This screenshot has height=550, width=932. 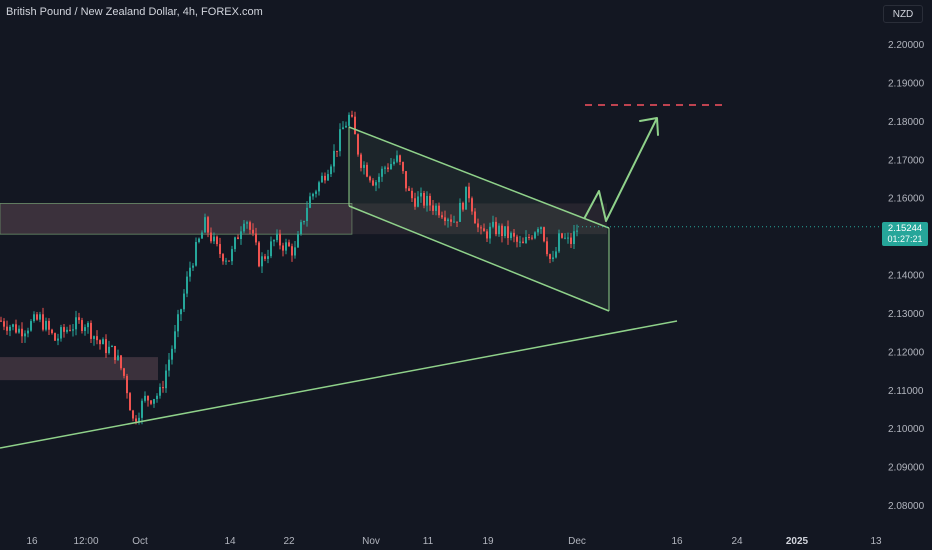 I want to click on time-tick-label: 19, so click(x=488, y=541).